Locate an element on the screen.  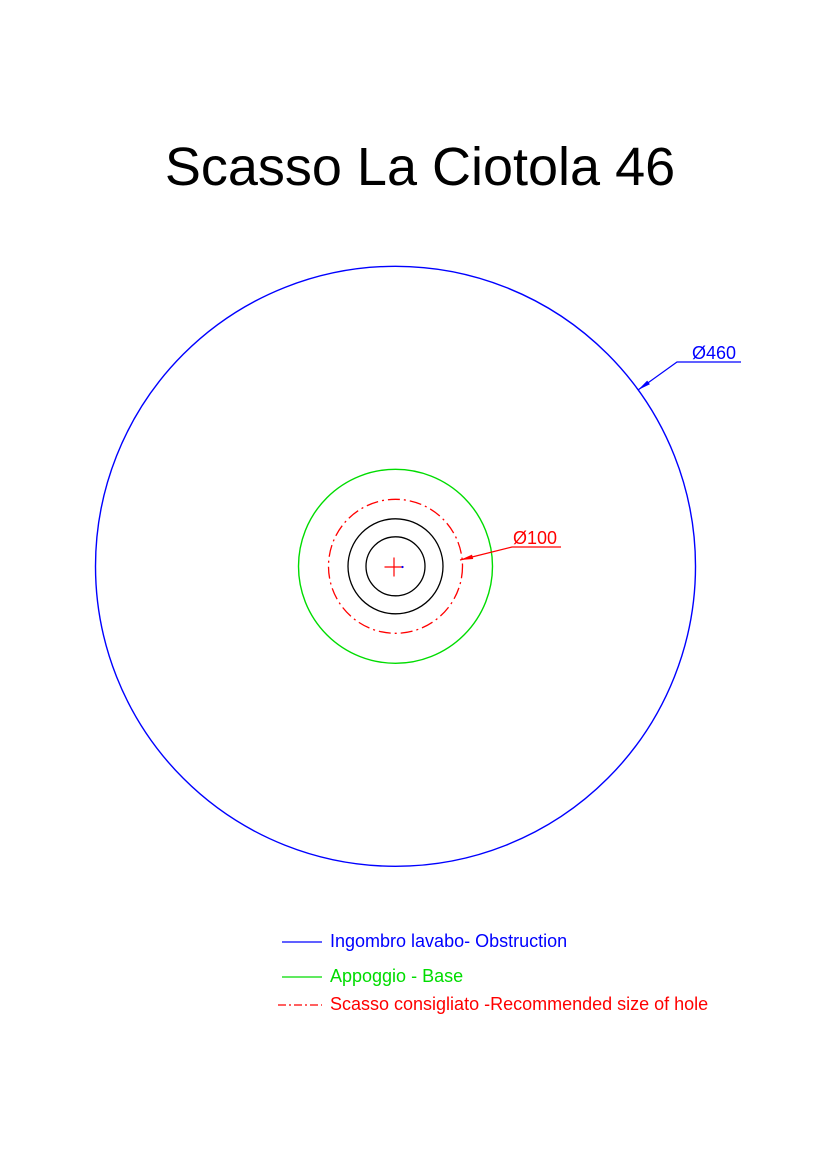
base-circle is located at coordinates (395, 566).